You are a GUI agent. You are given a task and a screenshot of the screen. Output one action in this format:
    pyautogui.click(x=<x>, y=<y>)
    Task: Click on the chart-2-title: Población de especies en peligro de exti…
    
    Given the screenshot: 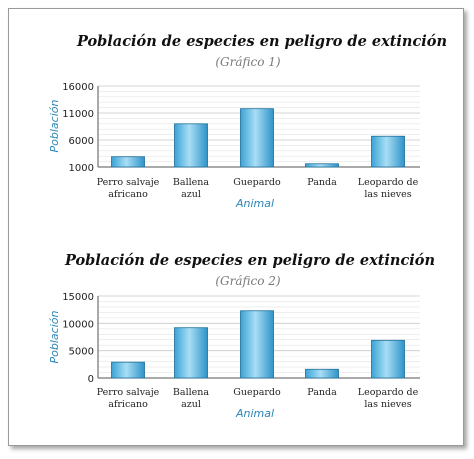 What is the action you would take?
    pyautogui.click(x=249, y=260)
    